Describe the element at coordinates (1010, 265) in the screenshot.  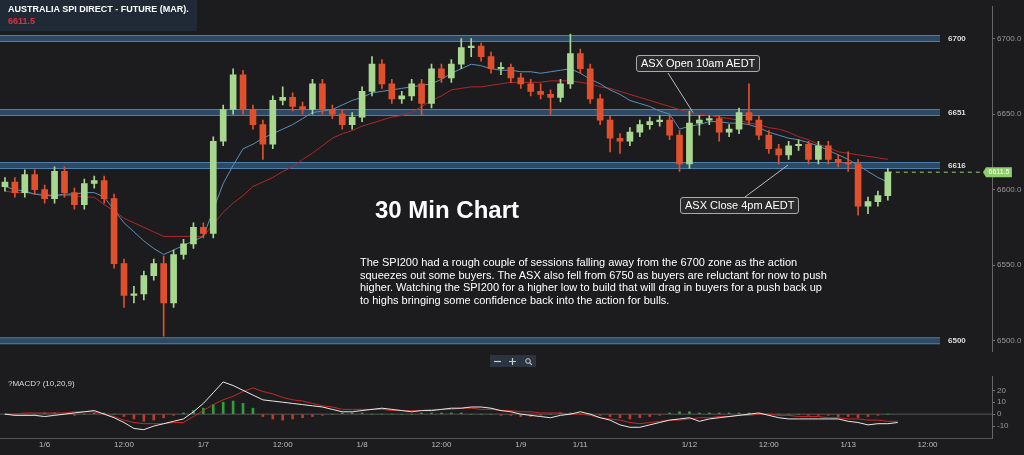
I see `y-tick-label: 6550.0` at that location.